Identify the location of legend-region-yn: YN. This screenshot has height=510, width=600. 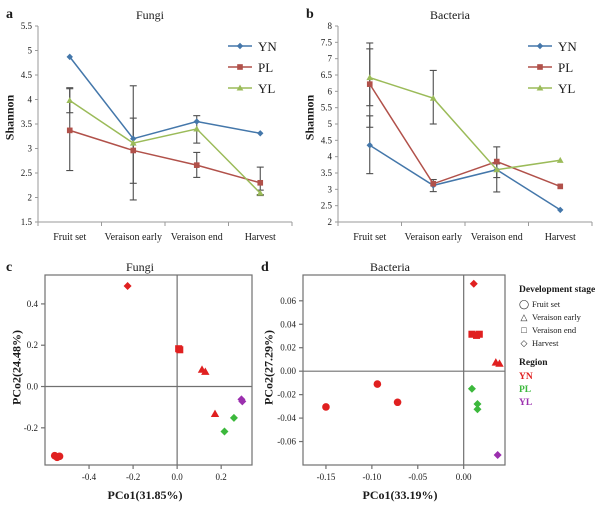
(526, 377).